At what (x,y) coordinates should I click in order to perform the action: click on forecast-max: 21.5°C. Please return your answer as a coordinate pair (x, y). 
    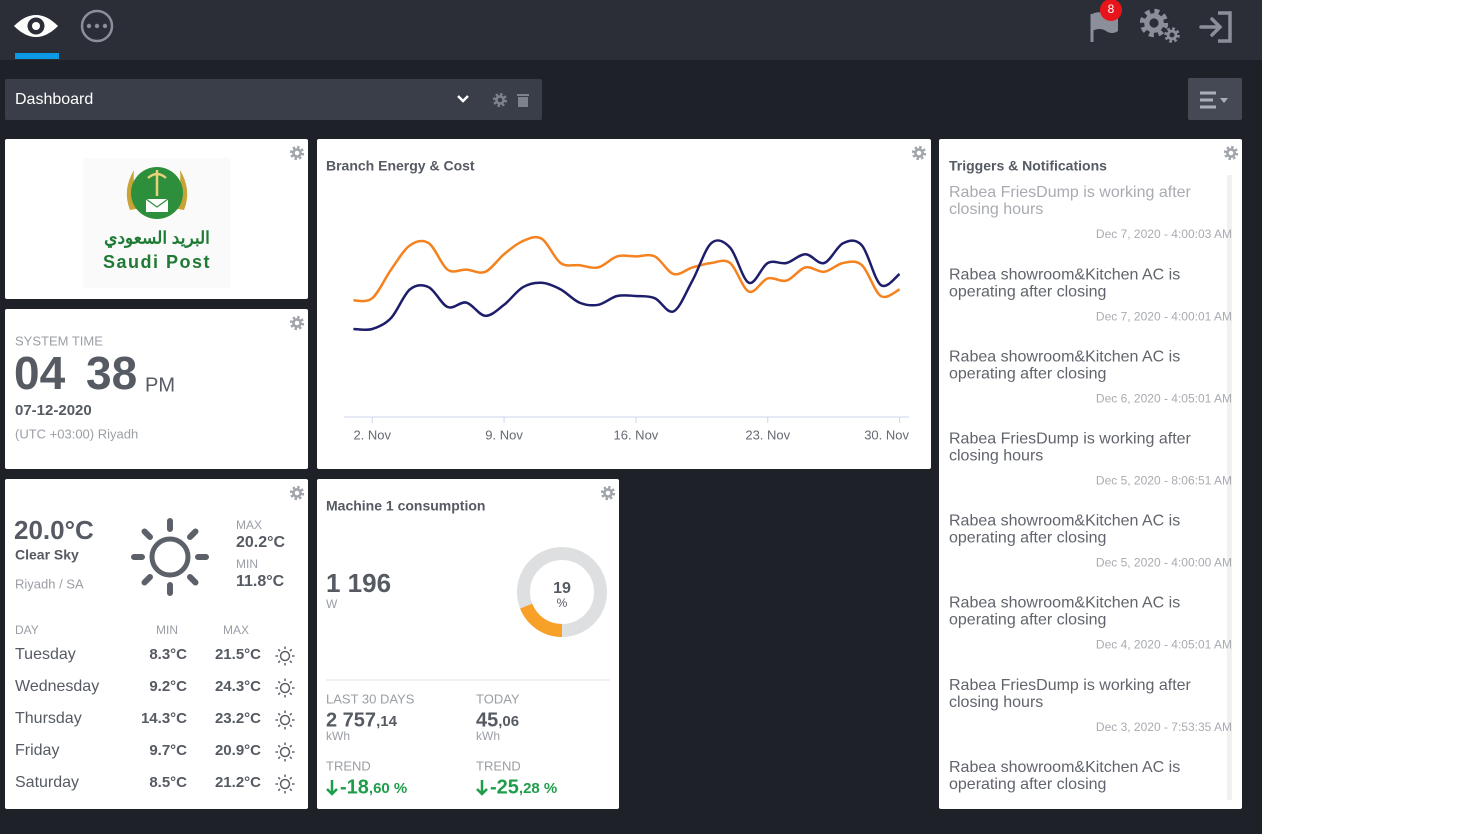
    Looking at the image, I should click on (238, 654).